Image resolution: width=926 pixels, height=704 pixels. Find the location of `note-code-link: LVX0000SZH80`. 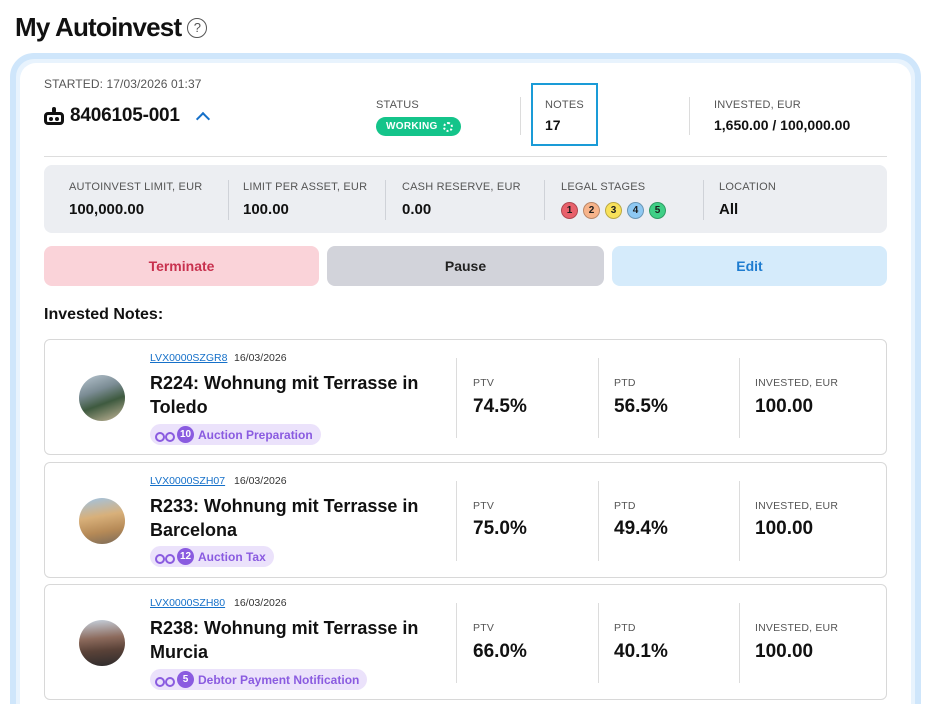

note-code-link: LVX0000SZH80 is located at coordinates (188, 603).